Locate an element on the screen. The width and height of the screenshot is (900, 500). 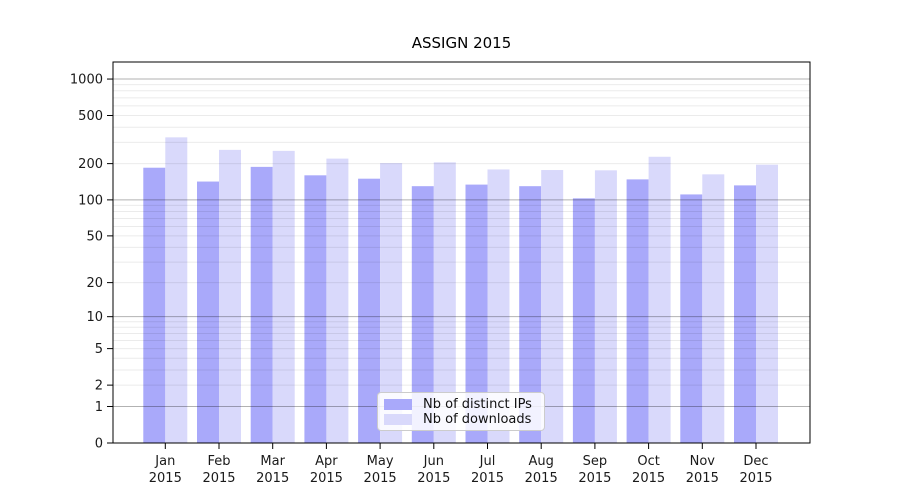
y-tick-label: 10 is located at coordinates (94, 317).